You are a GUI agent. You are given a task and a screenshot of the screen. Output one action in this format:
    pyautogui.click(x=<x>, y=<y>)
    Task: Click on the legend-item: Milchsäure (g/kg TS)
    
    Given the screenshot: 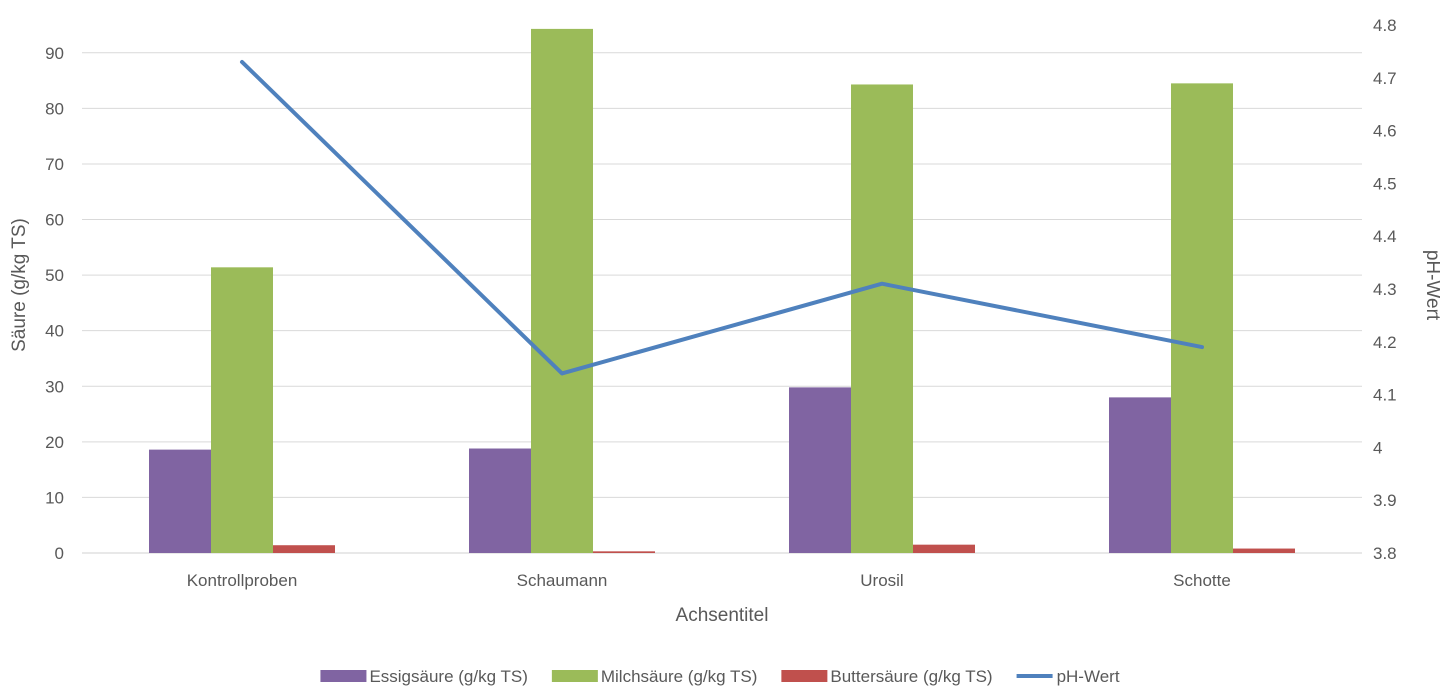 What is the action you would take?
    pyautogui.click(x=654, y=676)
    